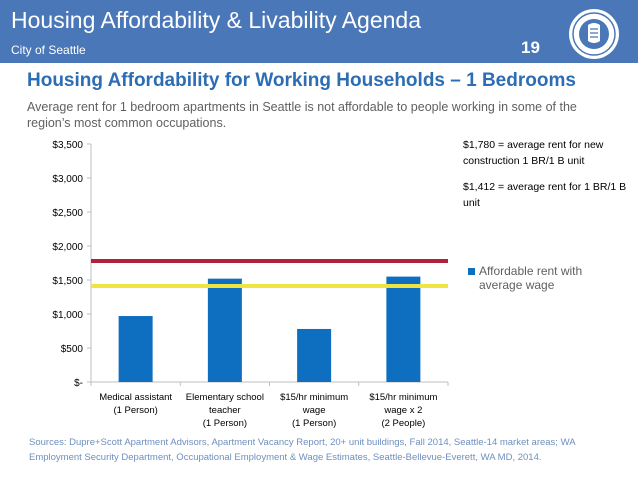  What do you see at coordinates (67, 179) in the screenshot?
I see `y-tick-label: $3,000` at bounding box center [67, 179].